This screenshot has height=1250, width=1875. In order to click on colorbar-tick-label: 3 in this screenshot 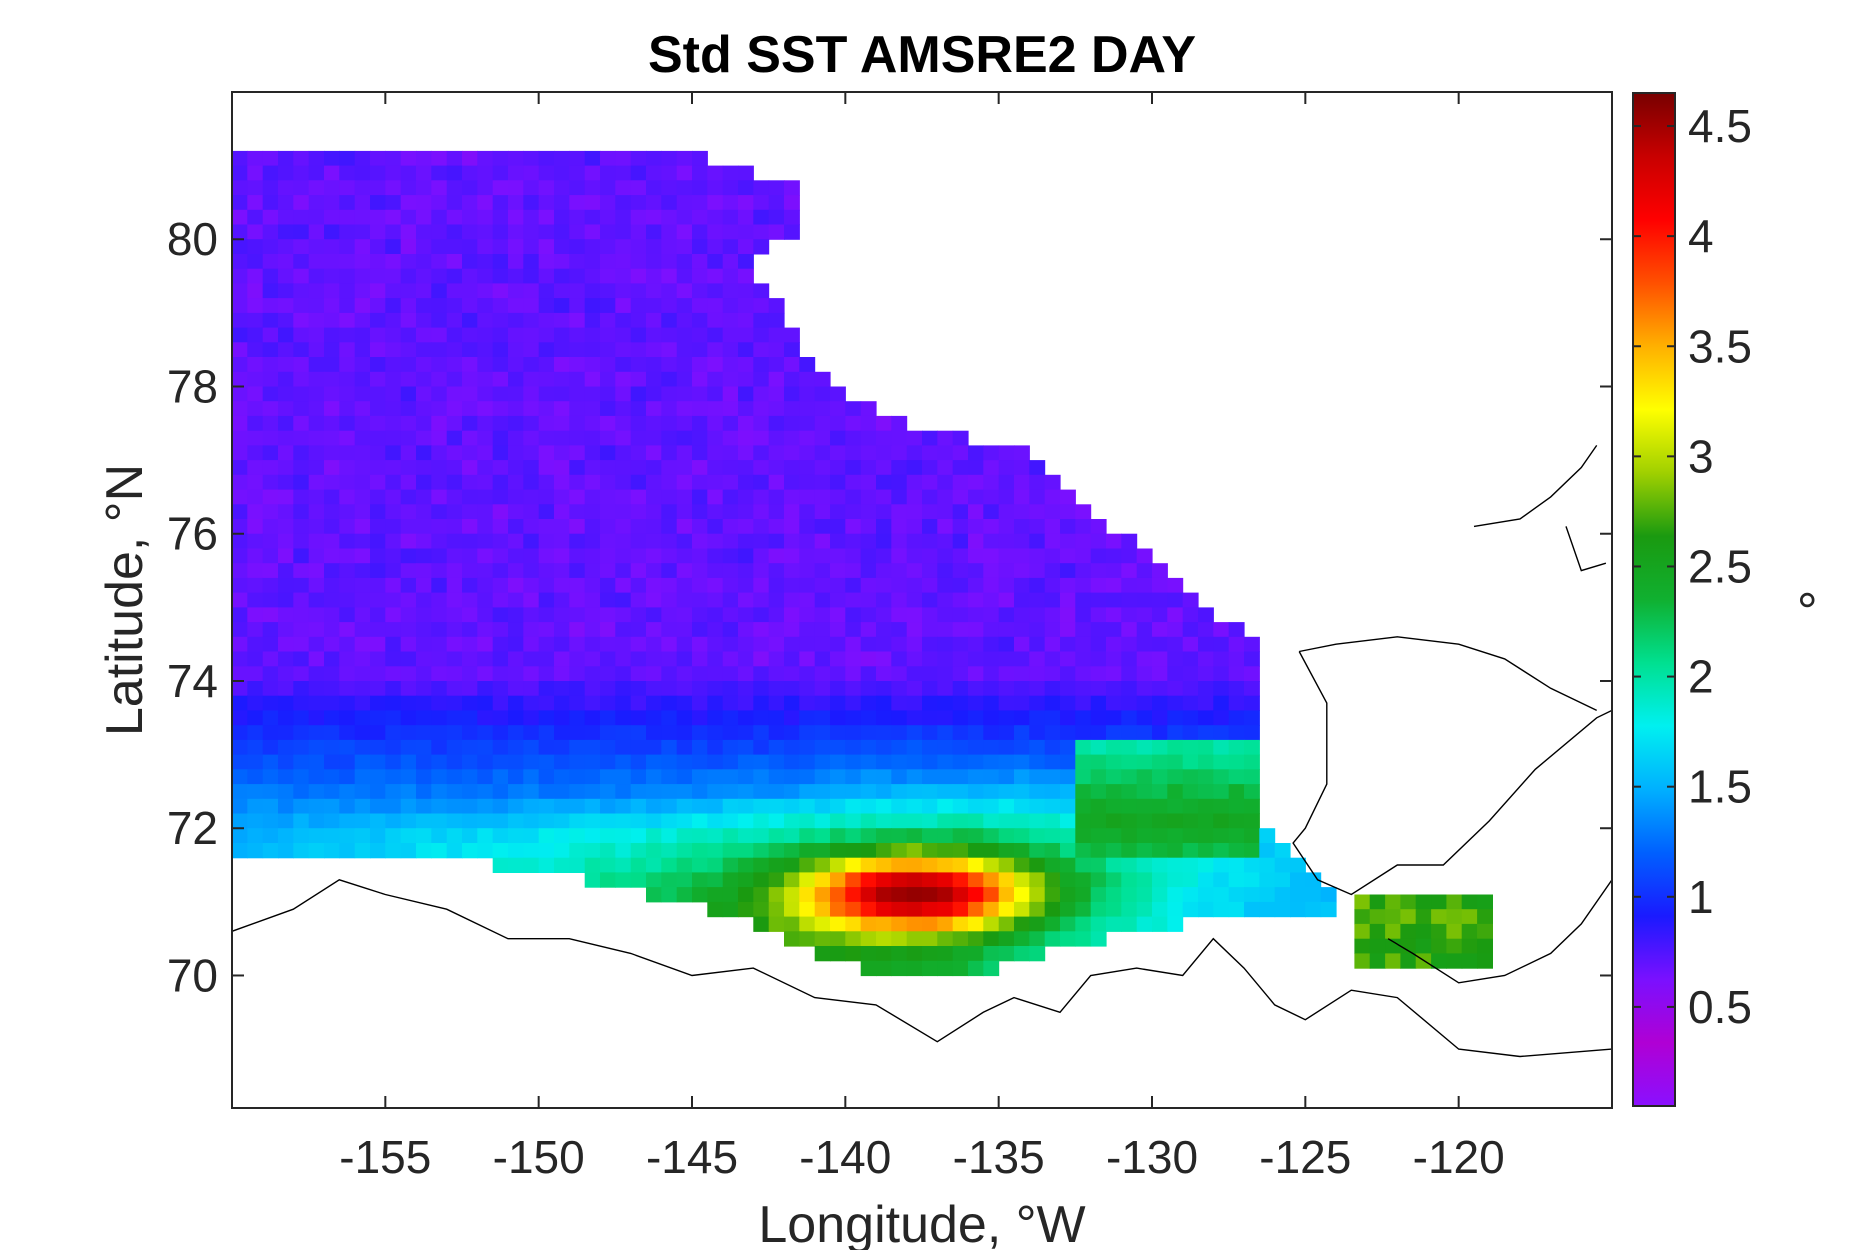, I will do `click(1701, 456)`.